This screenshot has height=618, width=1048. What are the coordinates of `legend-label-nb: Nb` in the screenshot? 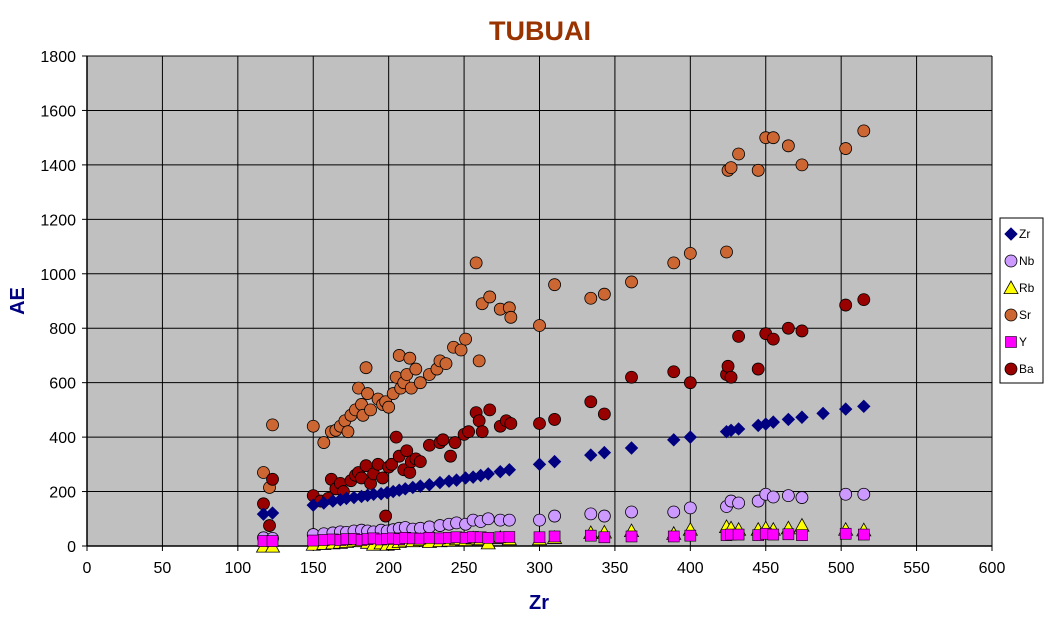 It's located at (1027, 261).